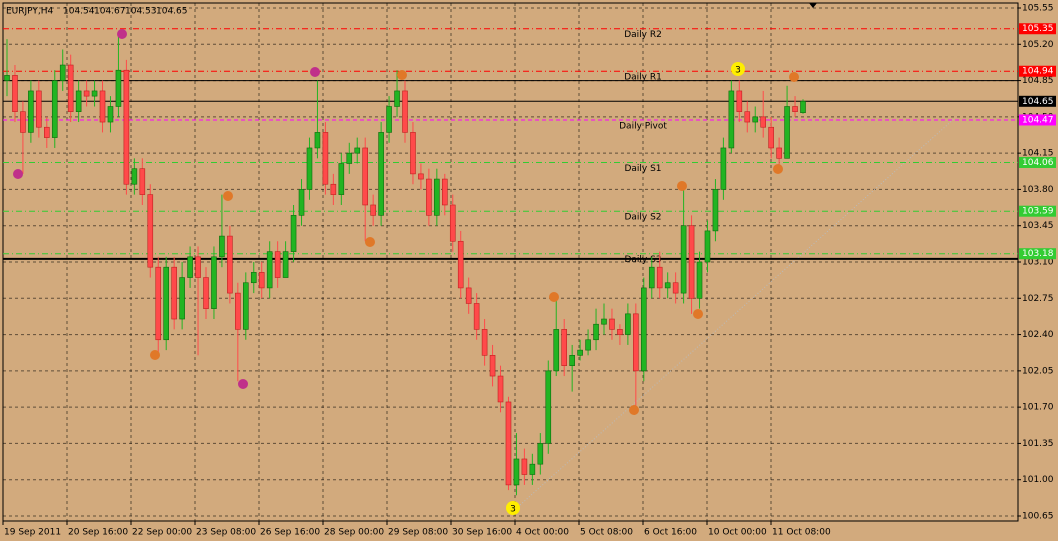  Describe the element at coordinates (1038, 9) in the screenshot. I see `y-tick-label: 105.55` at that location.